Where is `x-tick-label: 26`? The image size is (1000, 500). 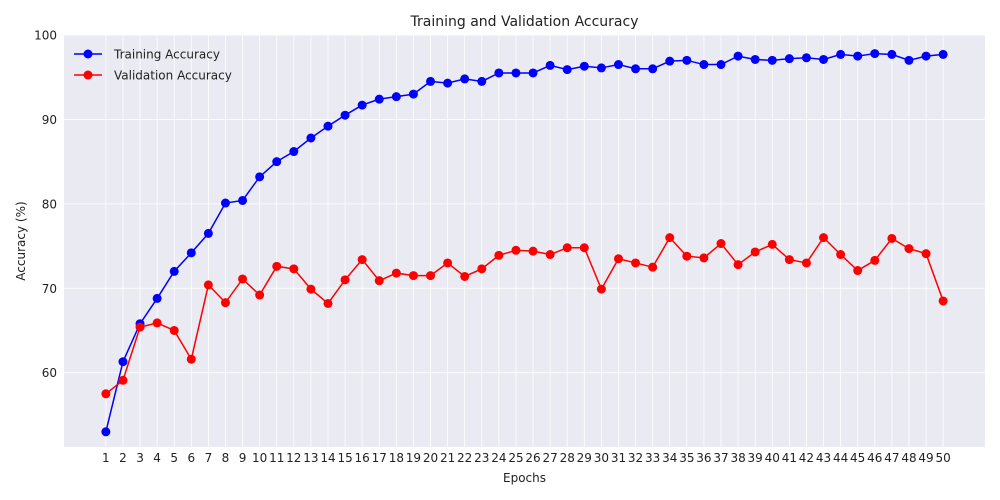 x-tick-label: 26 is located at coordinates (532, 458).